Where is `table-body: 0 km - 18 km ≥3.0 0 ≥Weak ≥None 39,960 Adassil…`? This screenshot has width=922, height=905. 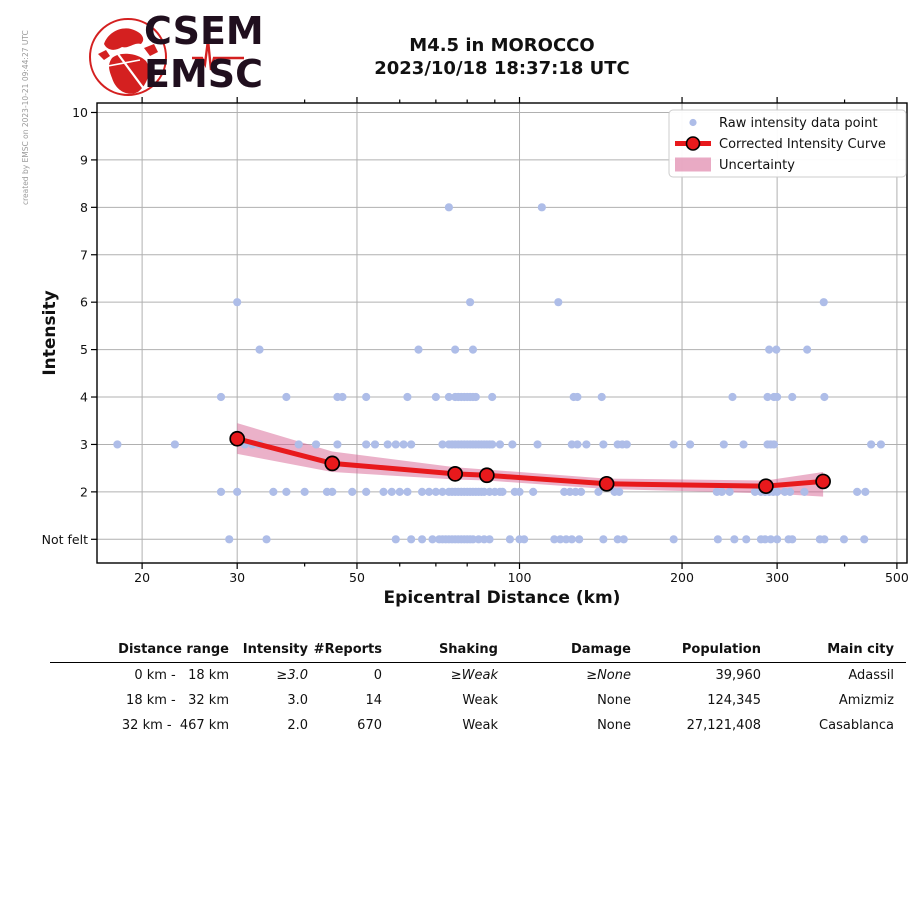 table-body: 0 km - 18 km ≥3.0 0 ≥Weak ≥None 39,960 Adassil… is located at coordinates (478, 700).